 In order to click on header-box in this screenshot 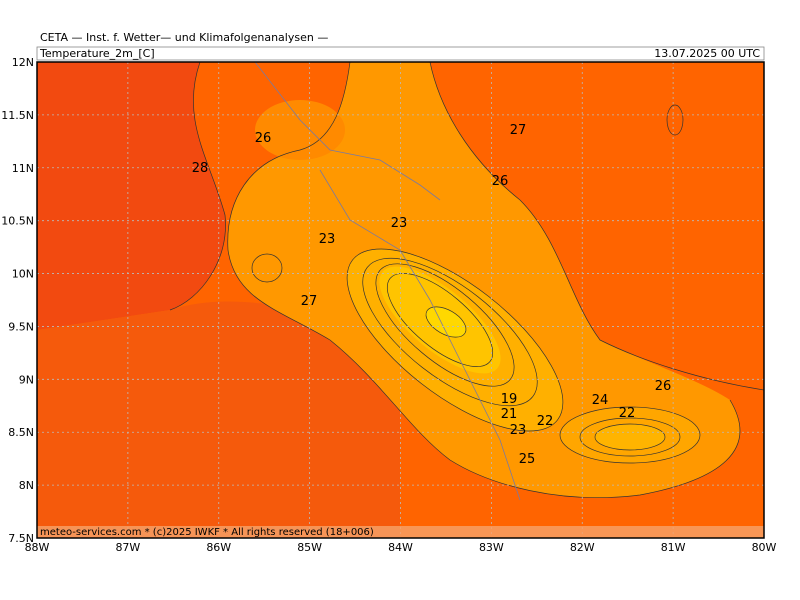, I will do `click(400, 53)`.